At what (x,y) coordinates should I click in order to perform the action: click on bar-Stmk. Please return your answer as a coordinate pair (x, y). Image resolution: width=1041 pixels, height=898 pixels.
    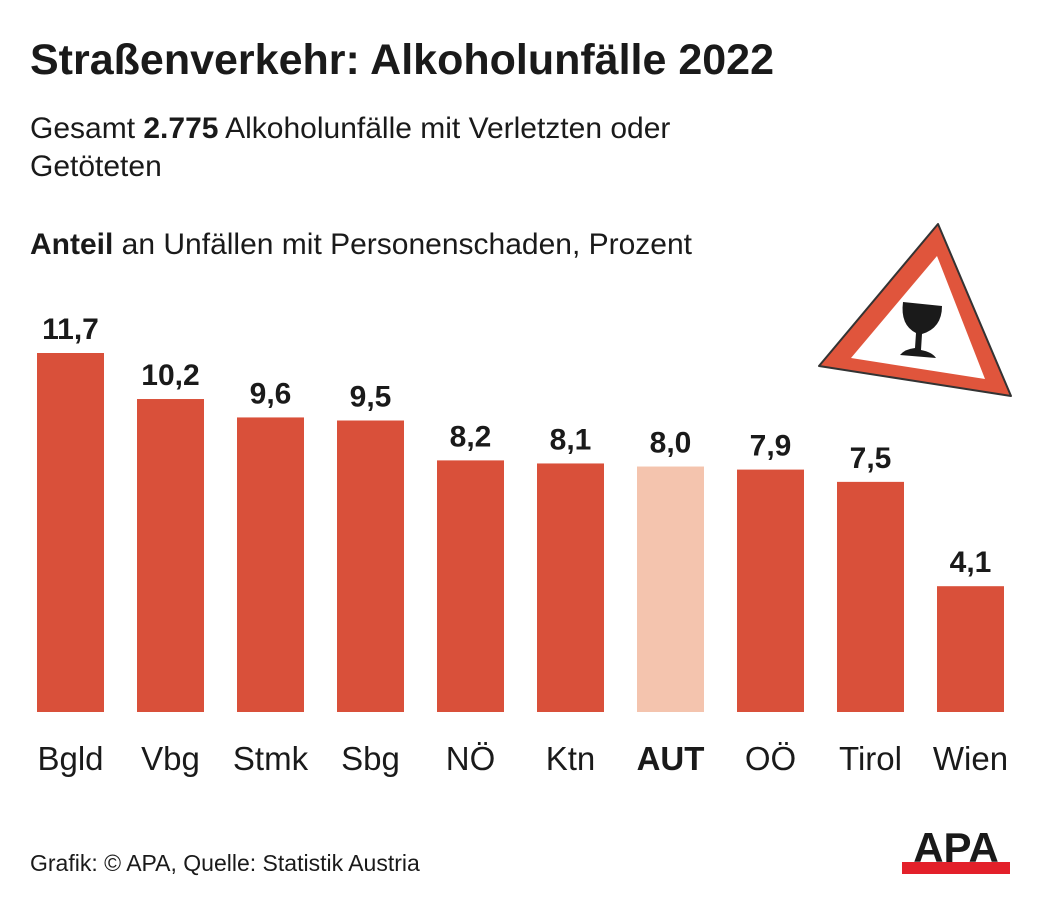
    Looking at the image, I should click on (270, 564).